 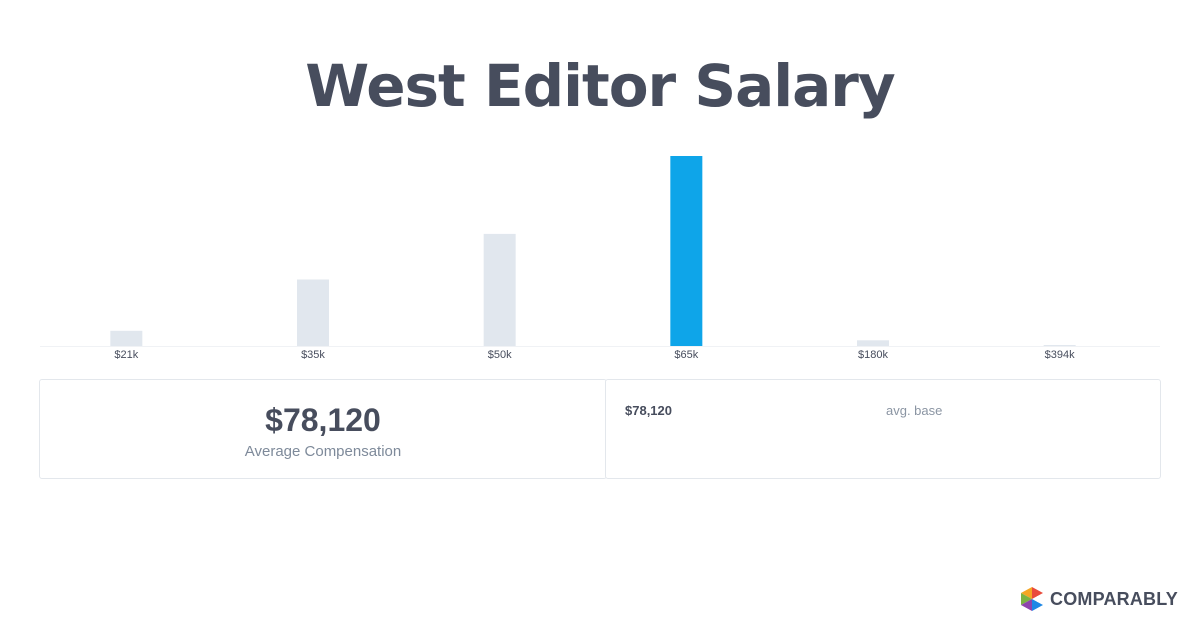 What do you see at coordinates (126, 338) in the screenshot?
I see `bar-21k` at bounding box center [126, 338].